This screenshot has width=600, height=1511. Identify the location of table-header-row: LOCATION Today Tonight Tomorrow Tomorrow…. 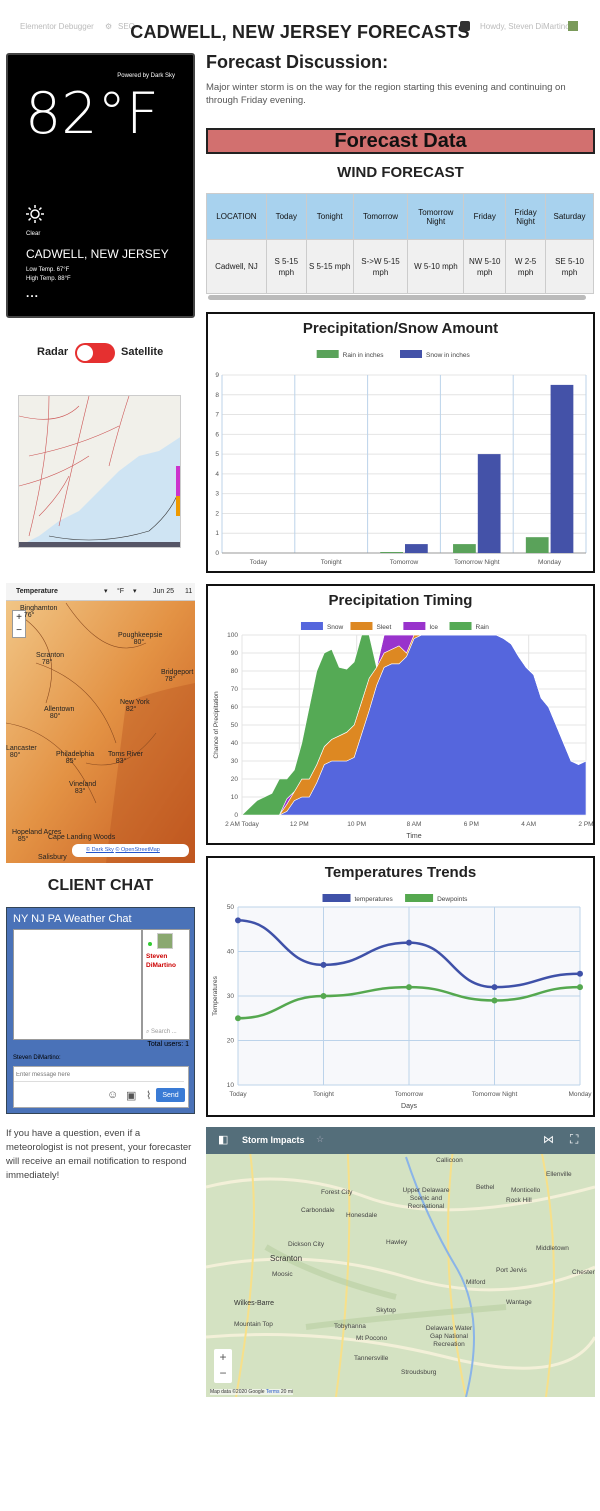
(400, 216).